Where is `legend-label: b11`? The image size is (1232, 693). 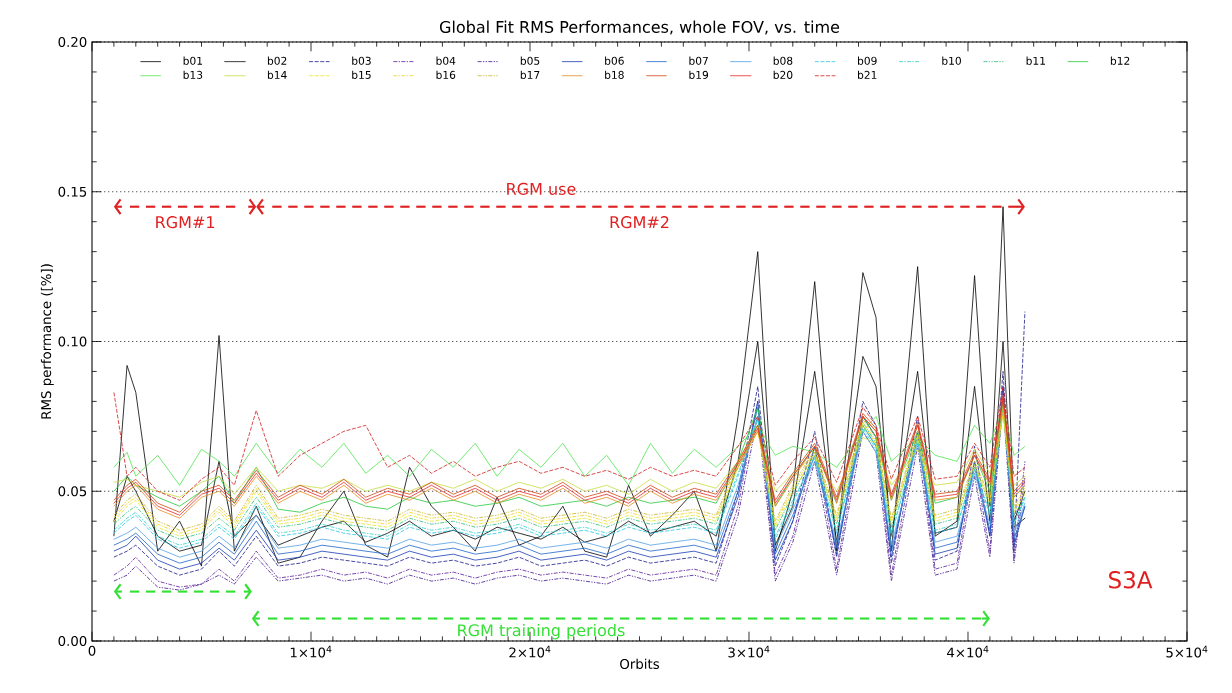 legend-label: b11 is located at coordinates (1035, 60).